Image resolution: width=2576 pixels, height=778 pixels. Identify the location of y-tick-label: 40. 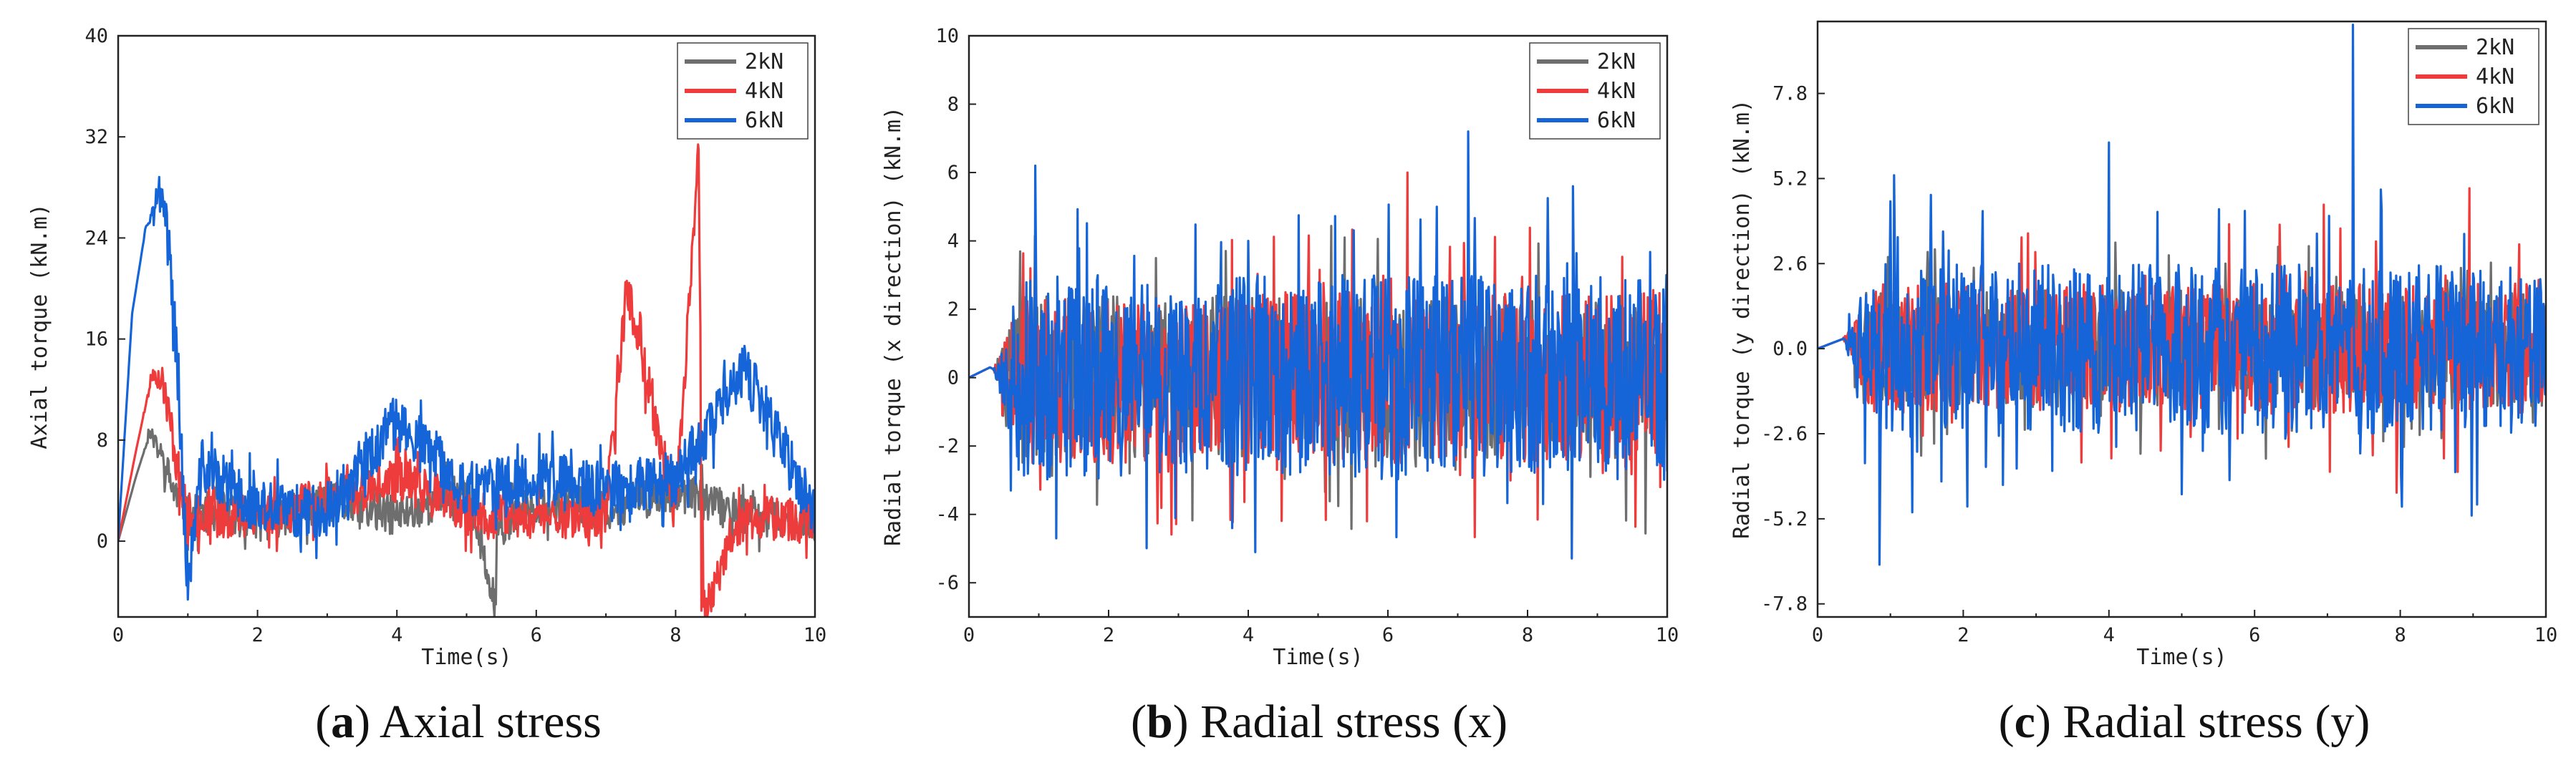
(96, 36).